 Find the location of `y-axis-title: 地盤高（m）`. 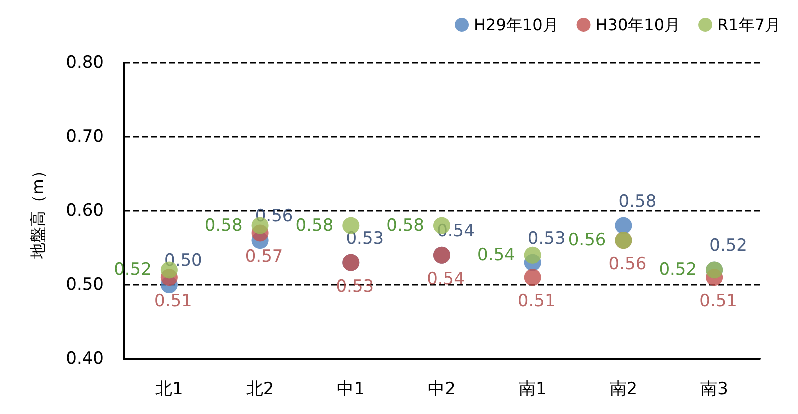

y-axis-title: 地盤高（m） is located at coordinates (38, 211).